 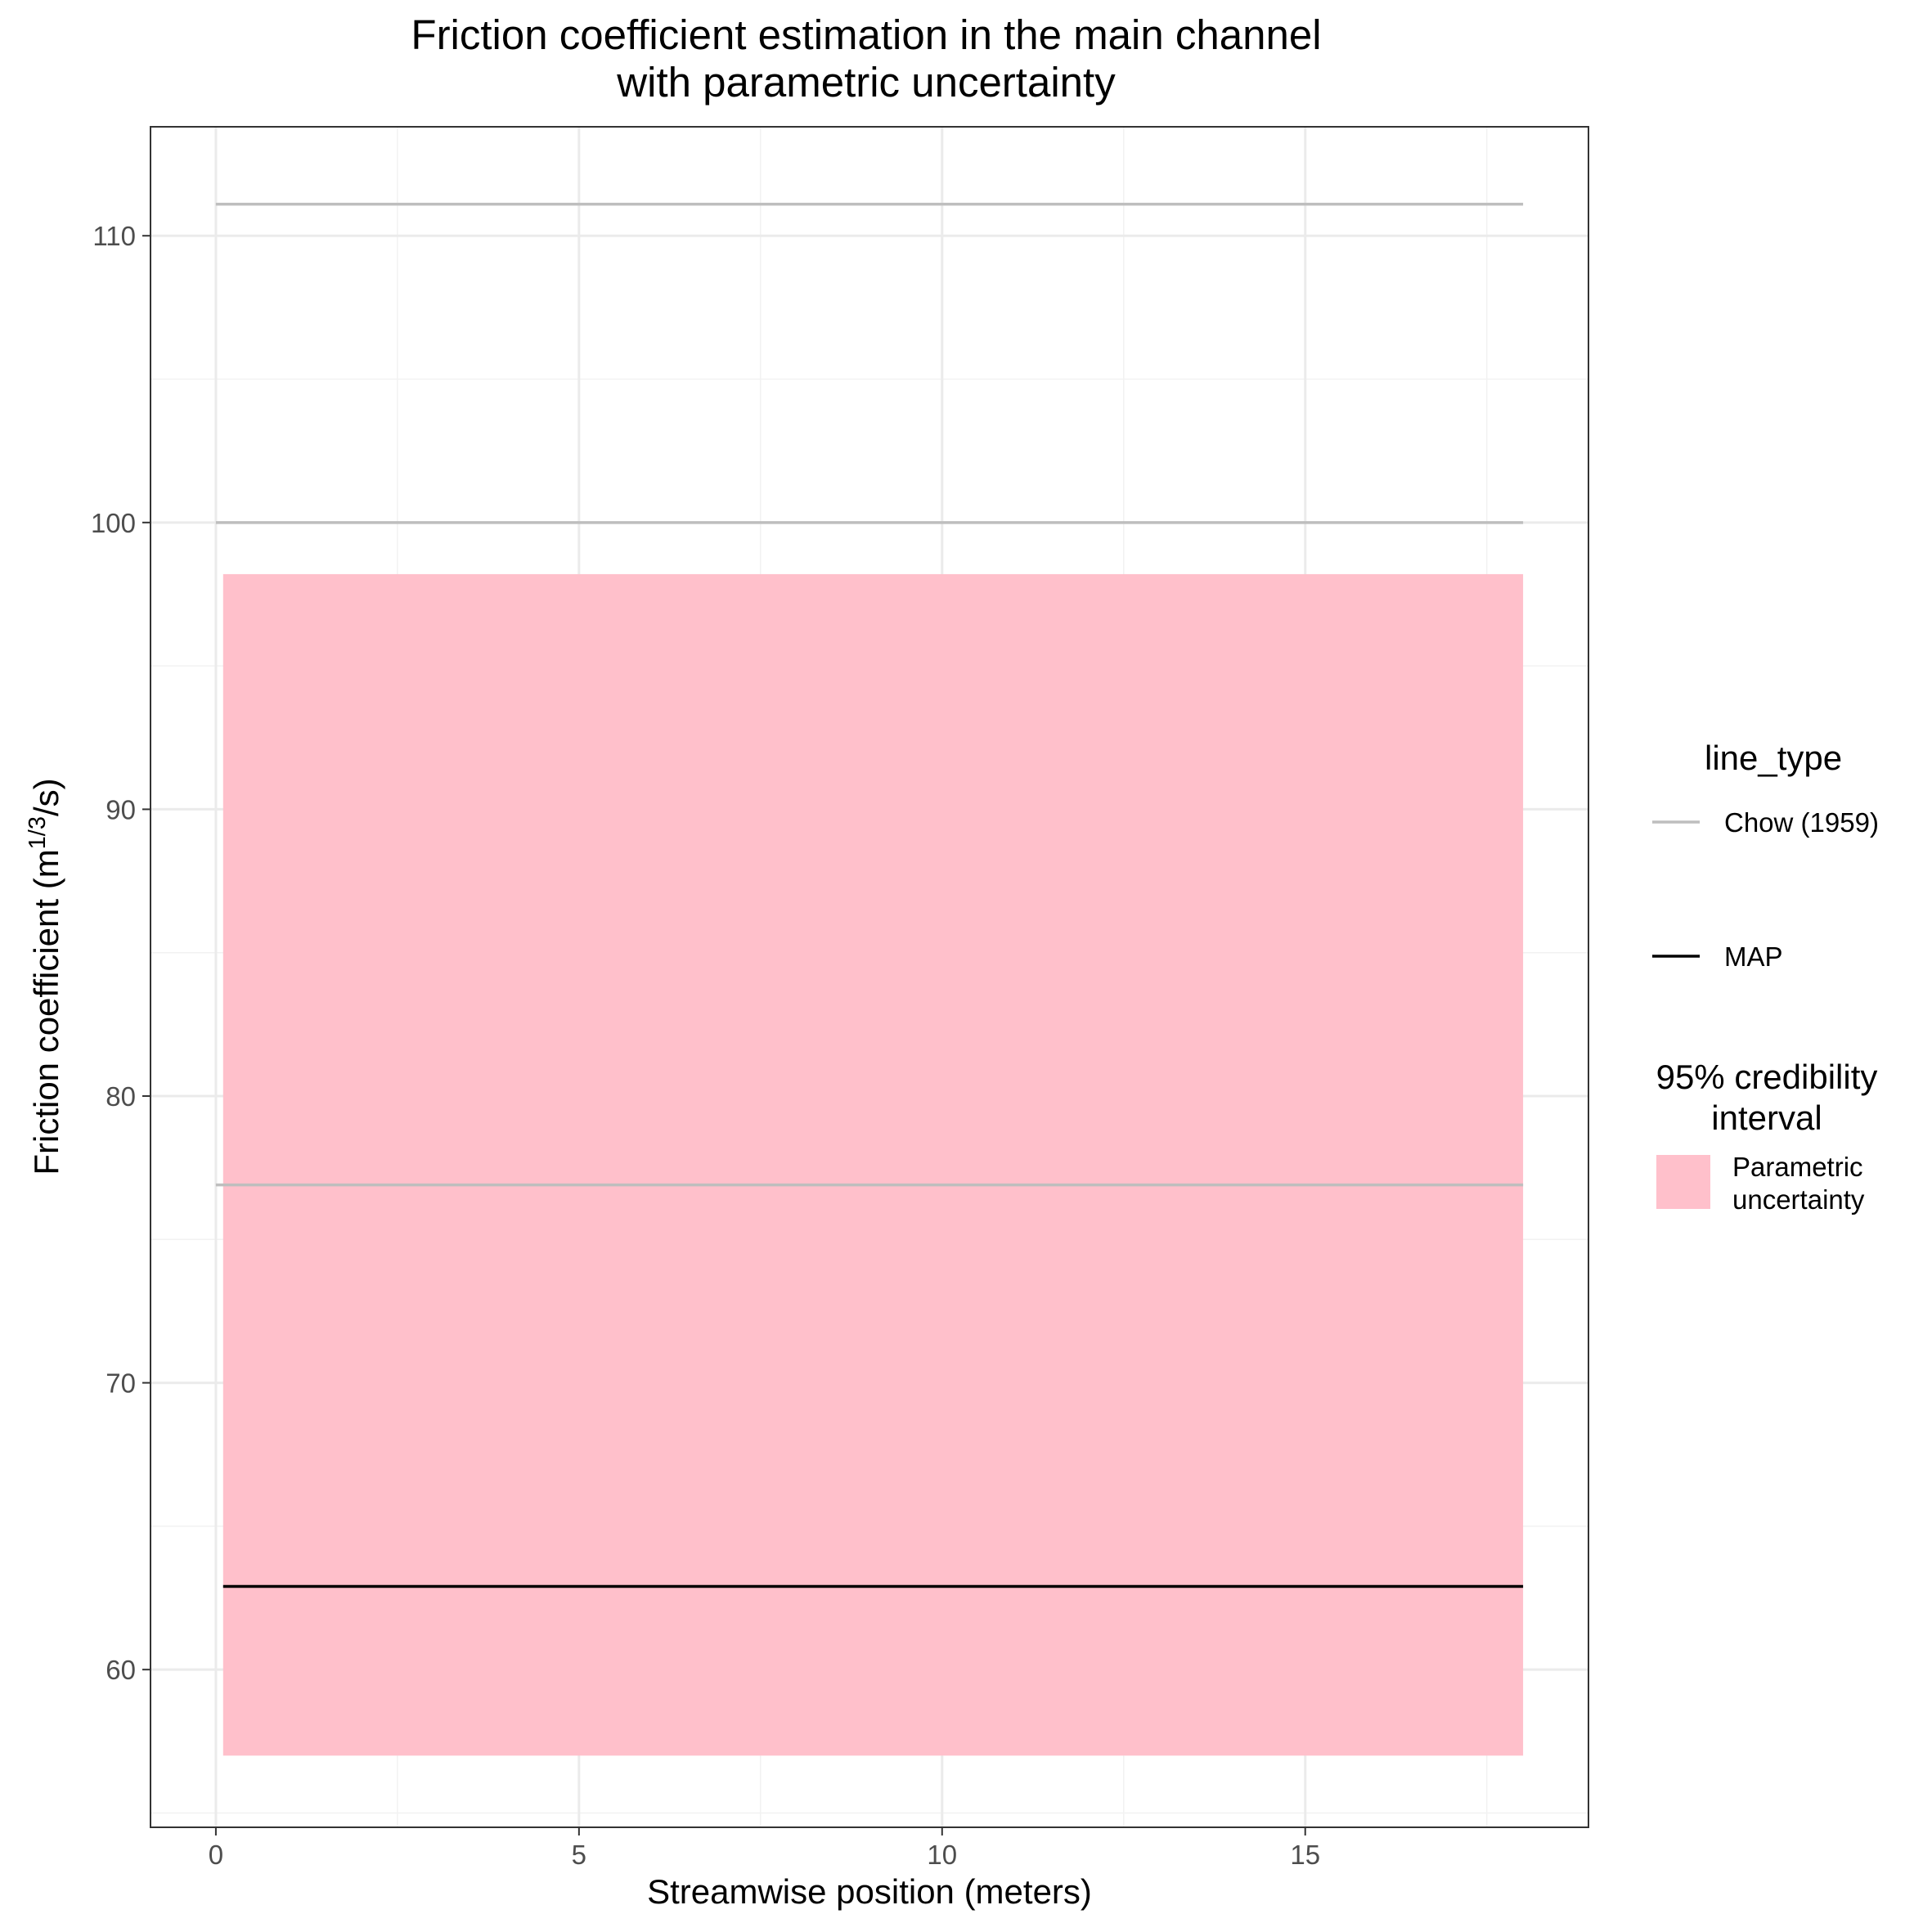 I want to click on legend-line-title: line_type, so click(x=1774, y=758).